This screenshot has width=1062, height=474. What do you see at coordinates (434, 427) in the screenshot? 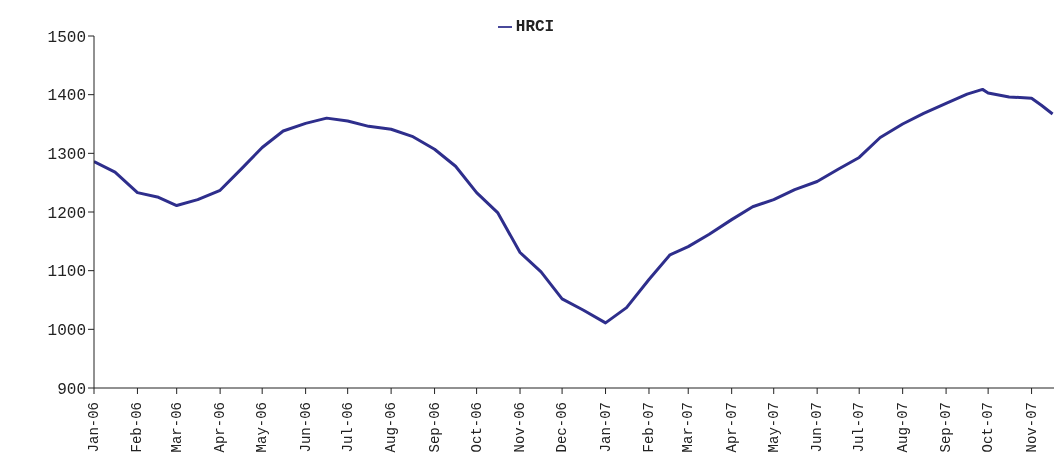
I see `x-tick-label: Sep-06` at bounding box center [434, 427].